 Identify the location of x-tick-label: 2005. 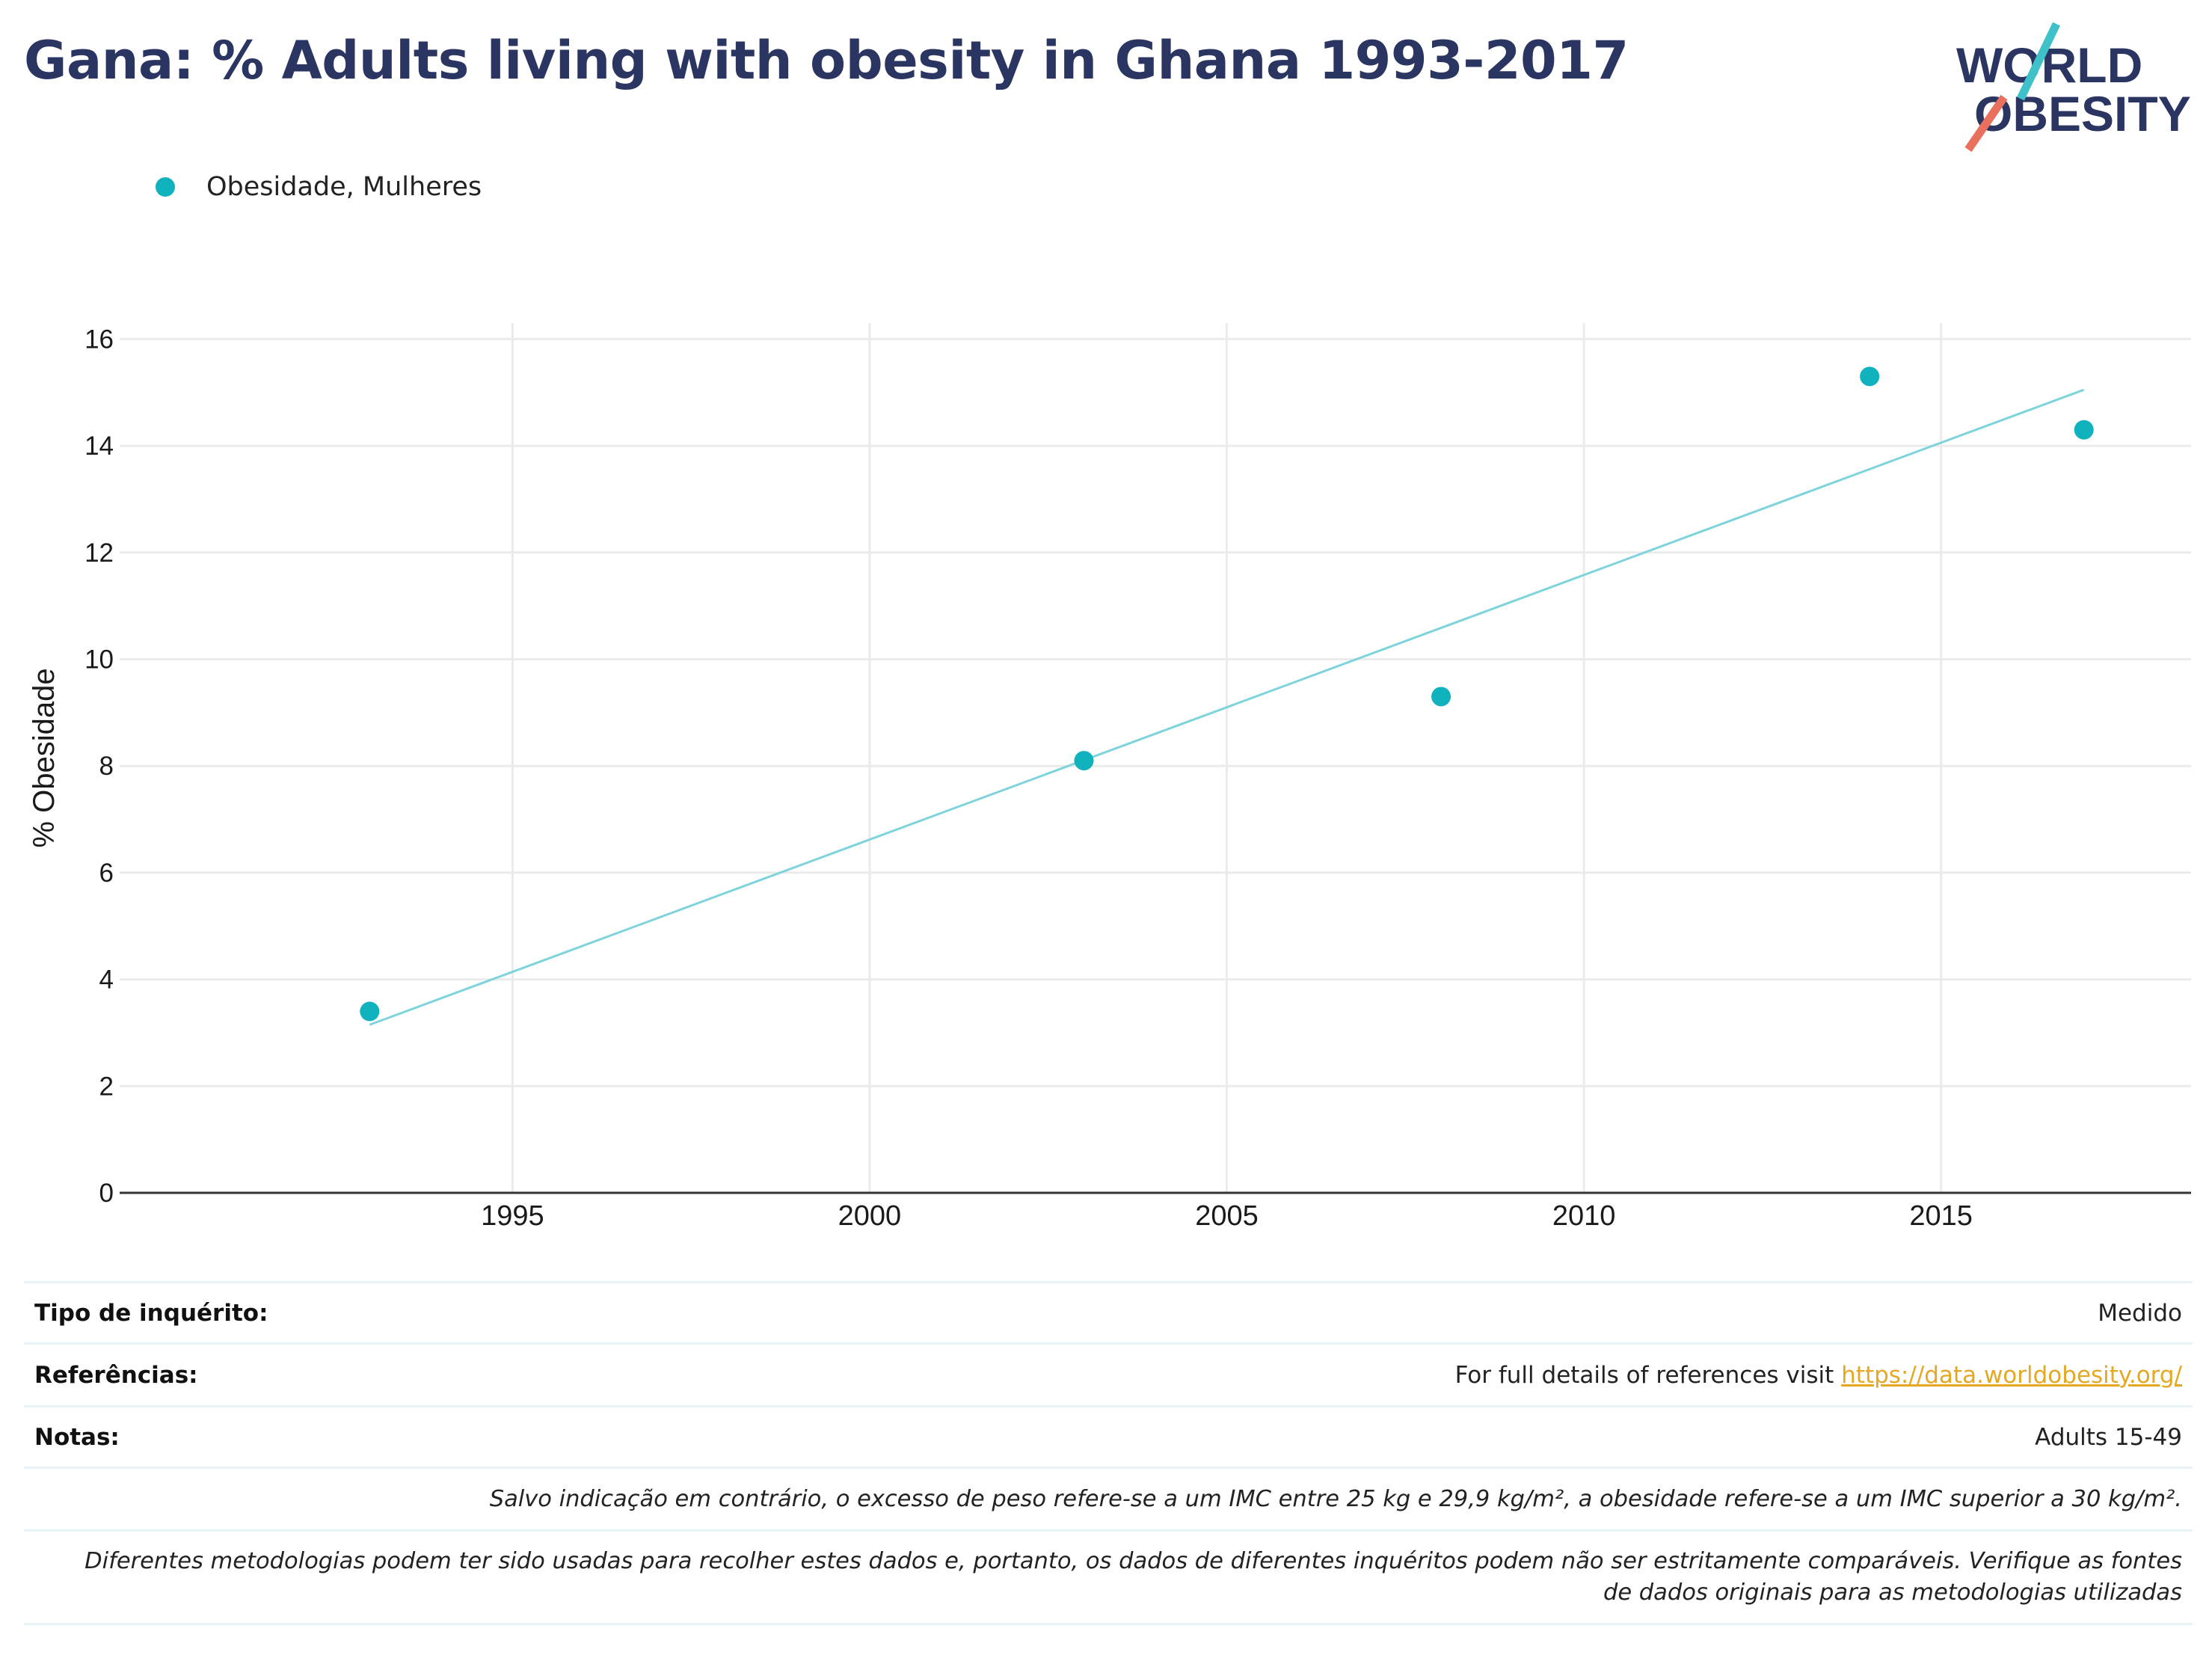
(1227, 1216).